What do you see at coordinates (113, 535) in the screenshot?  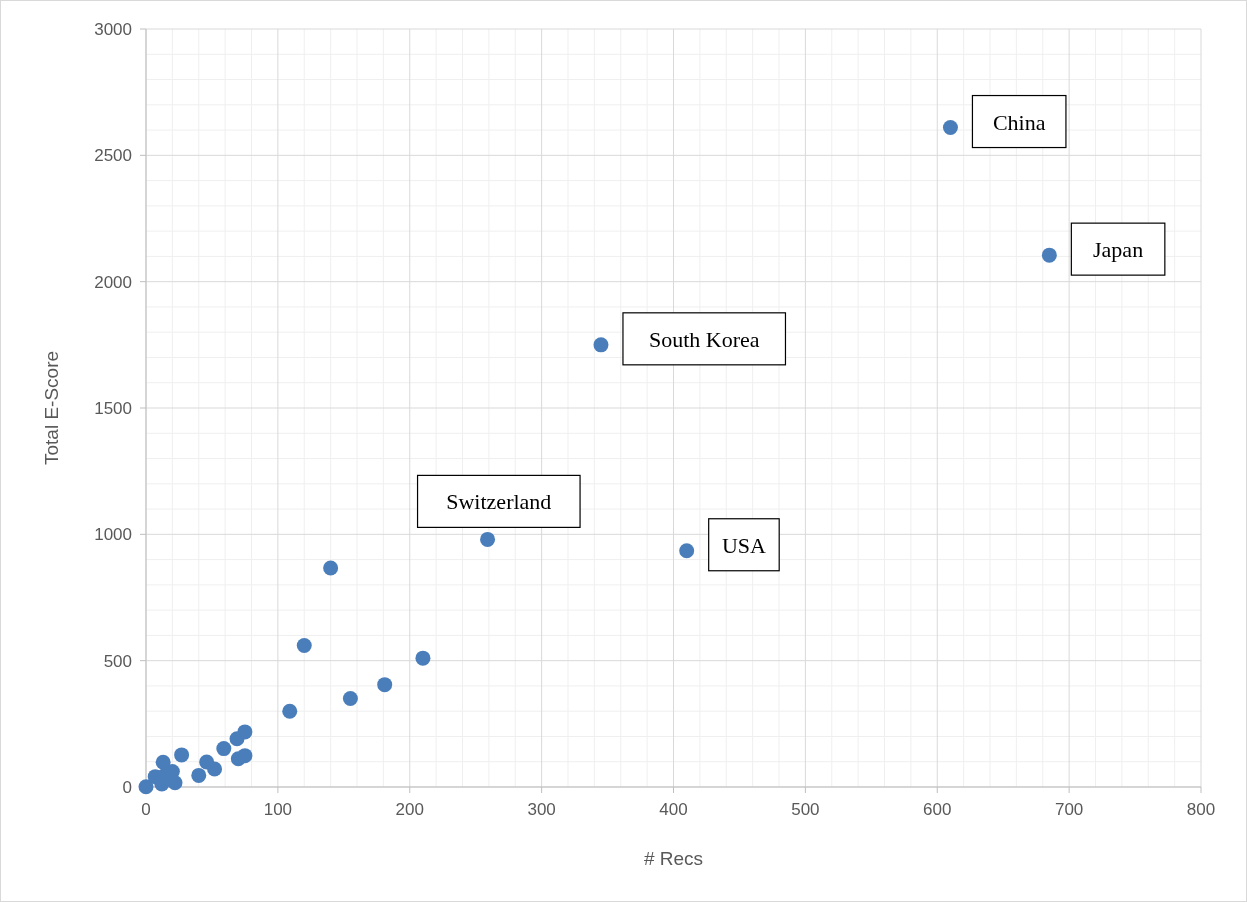 I see `y-tick-label: 1000` at bounding box center [113, 535].